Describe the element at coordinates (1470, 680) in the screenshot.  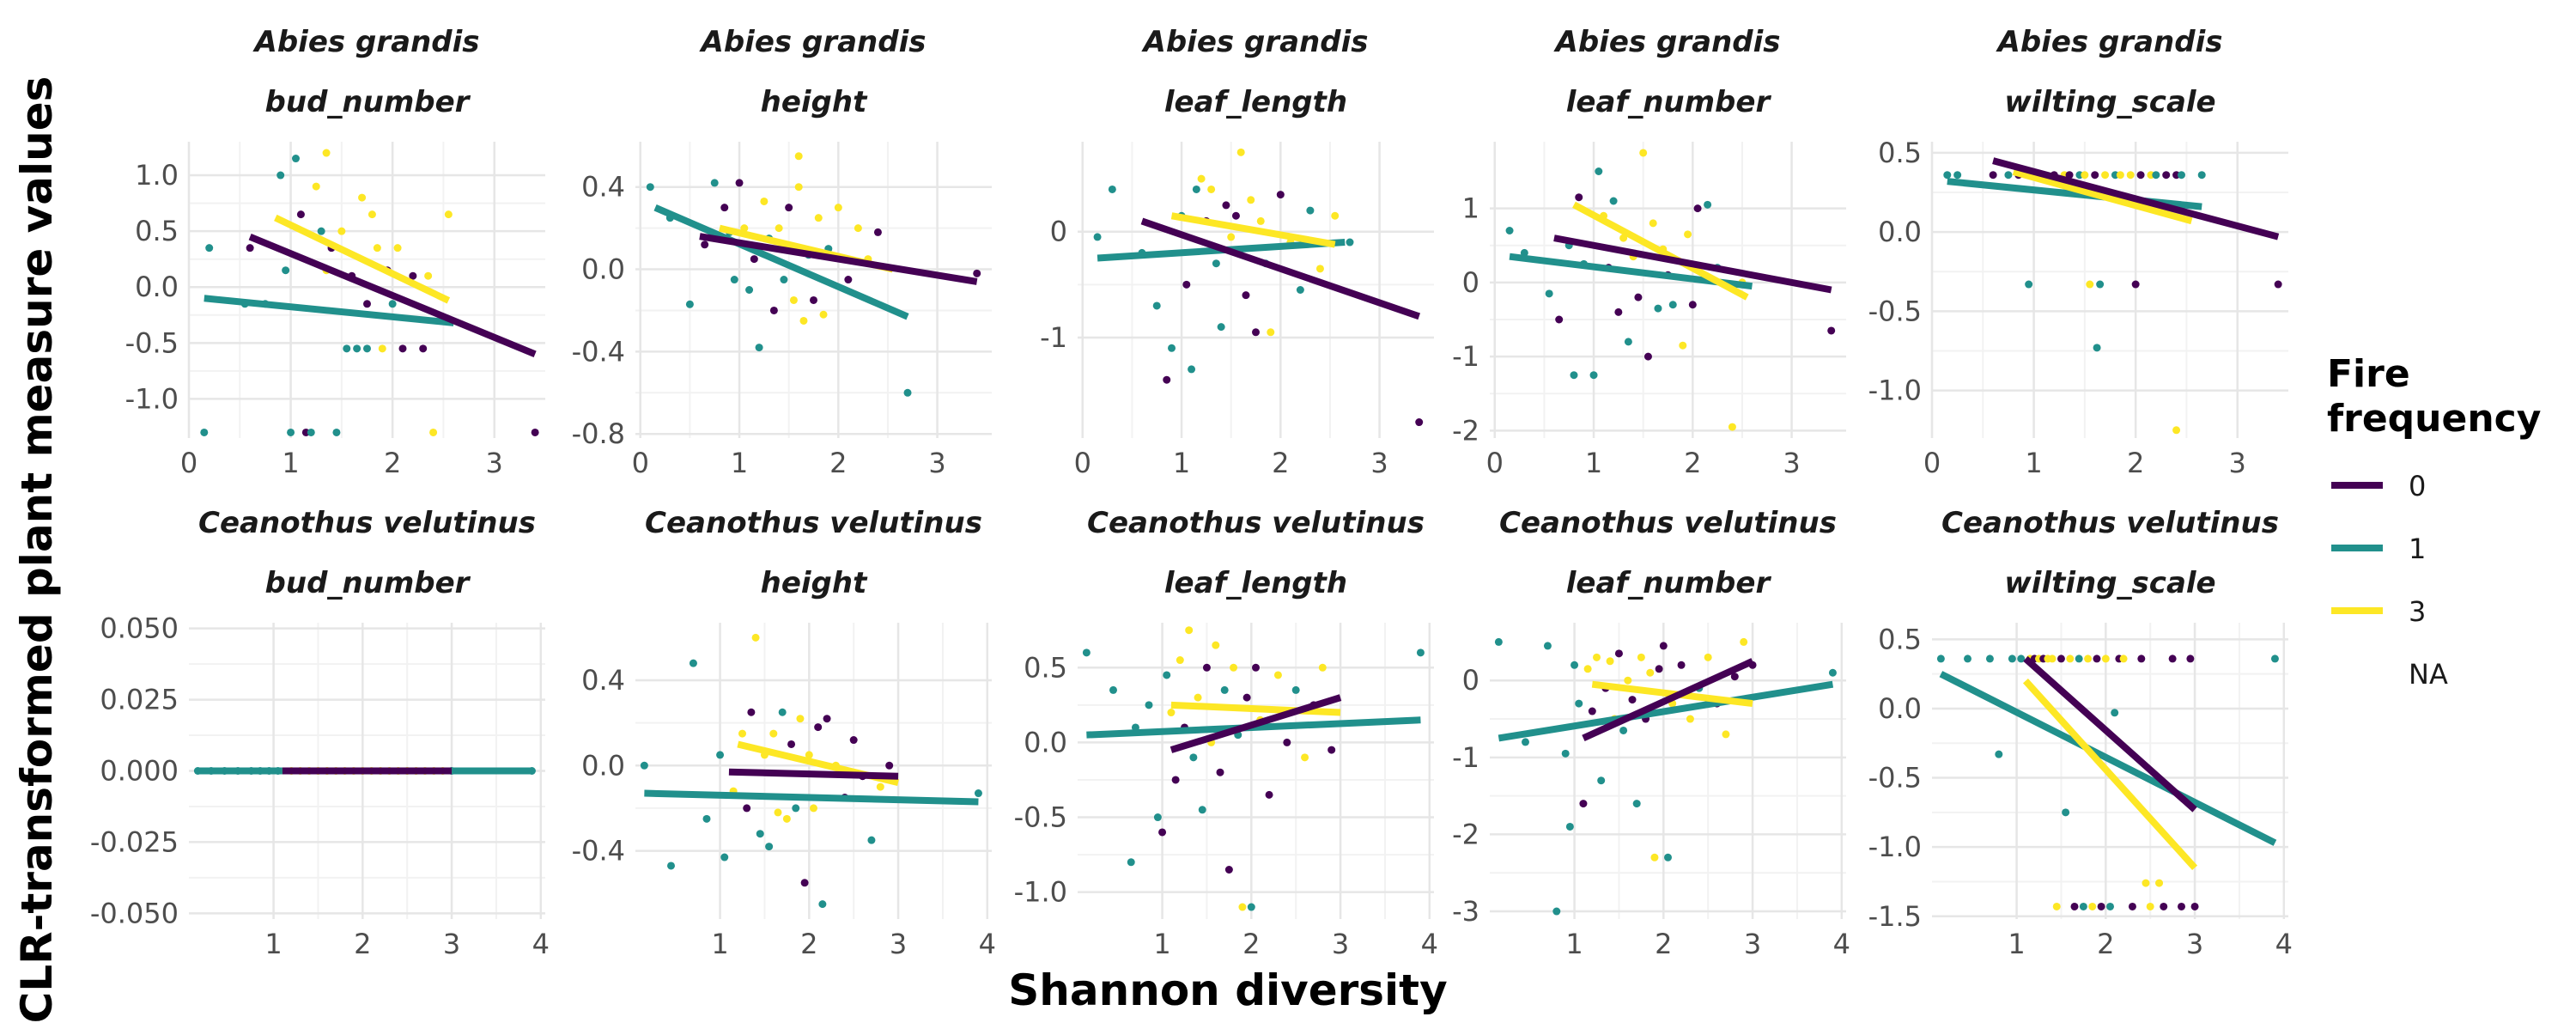
I see `y-tick-label: 0` at that location.